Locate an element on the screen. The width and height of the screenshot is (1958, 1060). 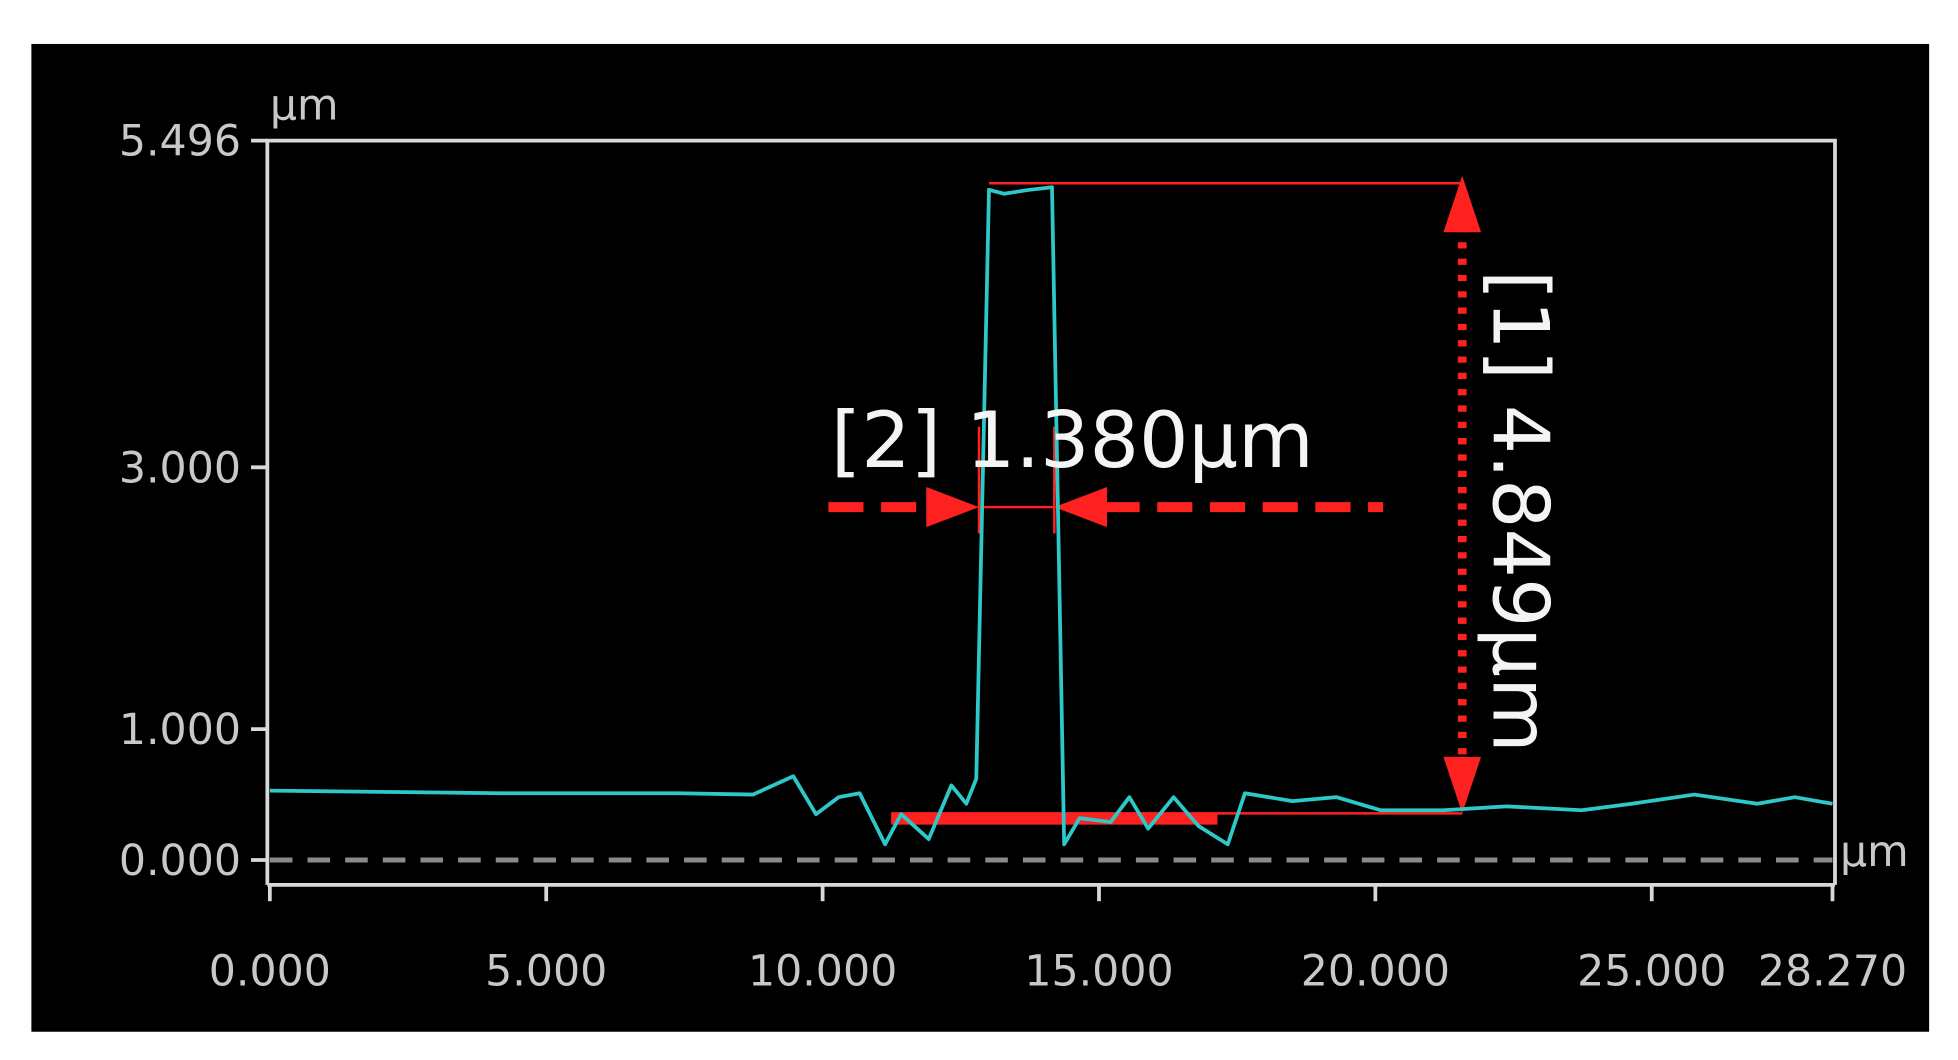
y-tick-label: 0.000 is located at coordinates (180, 861).